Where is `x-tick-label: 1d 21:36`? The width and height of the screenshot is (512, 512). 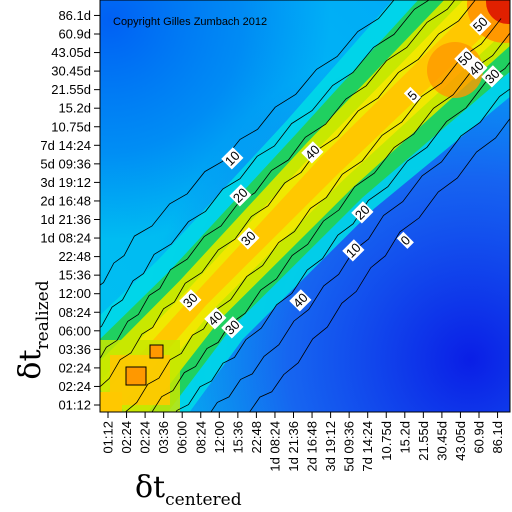 x-tick-label: 1d 21:36 is located at coordinates (293, 446).